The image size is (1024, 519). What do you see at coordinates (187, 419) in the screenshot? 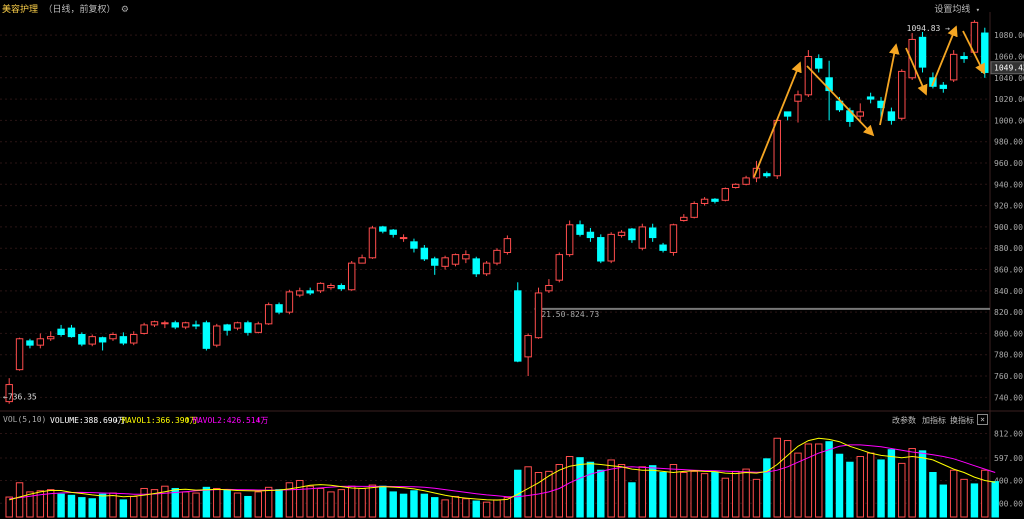
I see `mavol1-up-arrow-icon: ↑` at bounding box center [187, 419].